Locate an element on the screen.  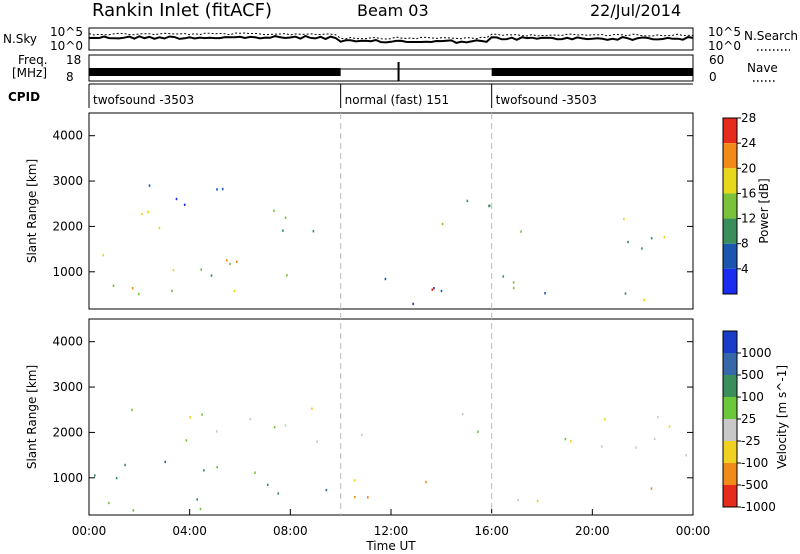
noise-panel-frame is located at coordinates (391, 39).